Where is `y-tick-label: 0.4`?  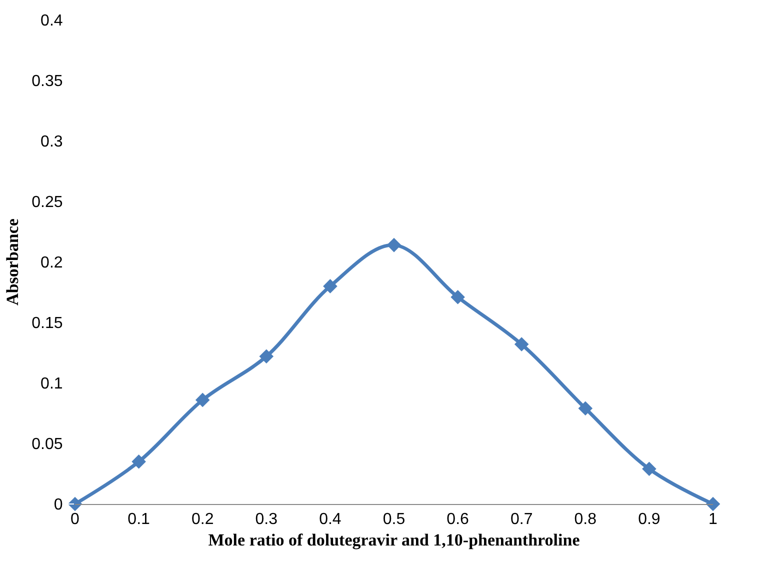
y-tick-label: 0.4 is located at coordinates (51, 21).